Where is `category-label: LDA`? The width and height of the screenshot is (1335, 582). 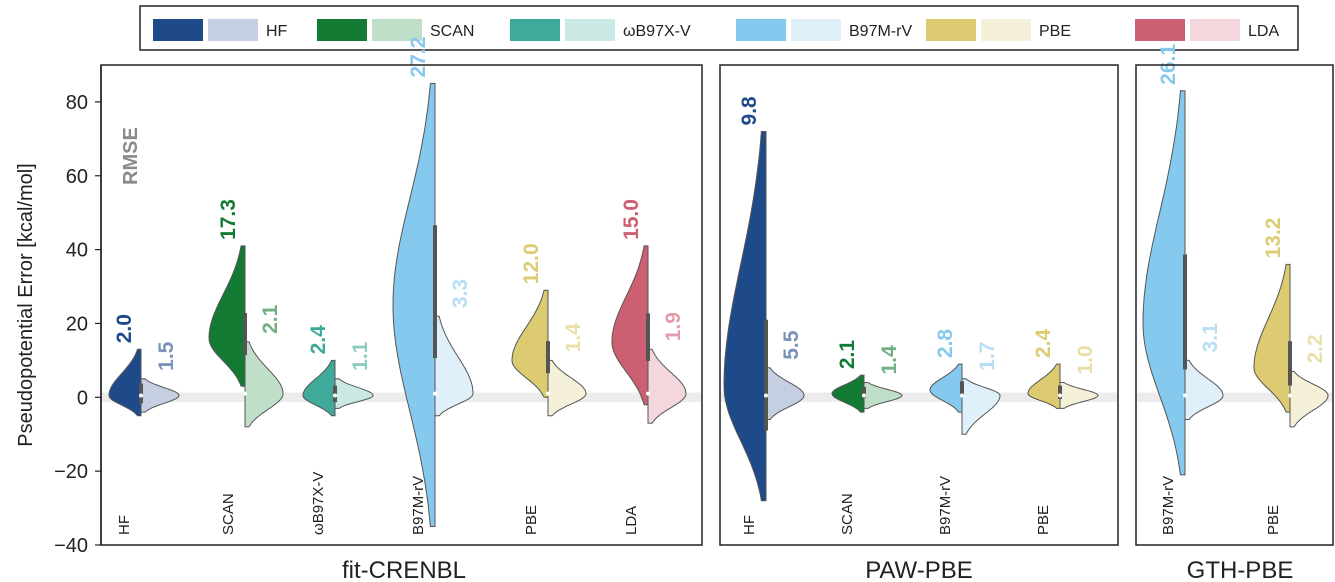 category-label: LDA is located at coordinates (631, 520).